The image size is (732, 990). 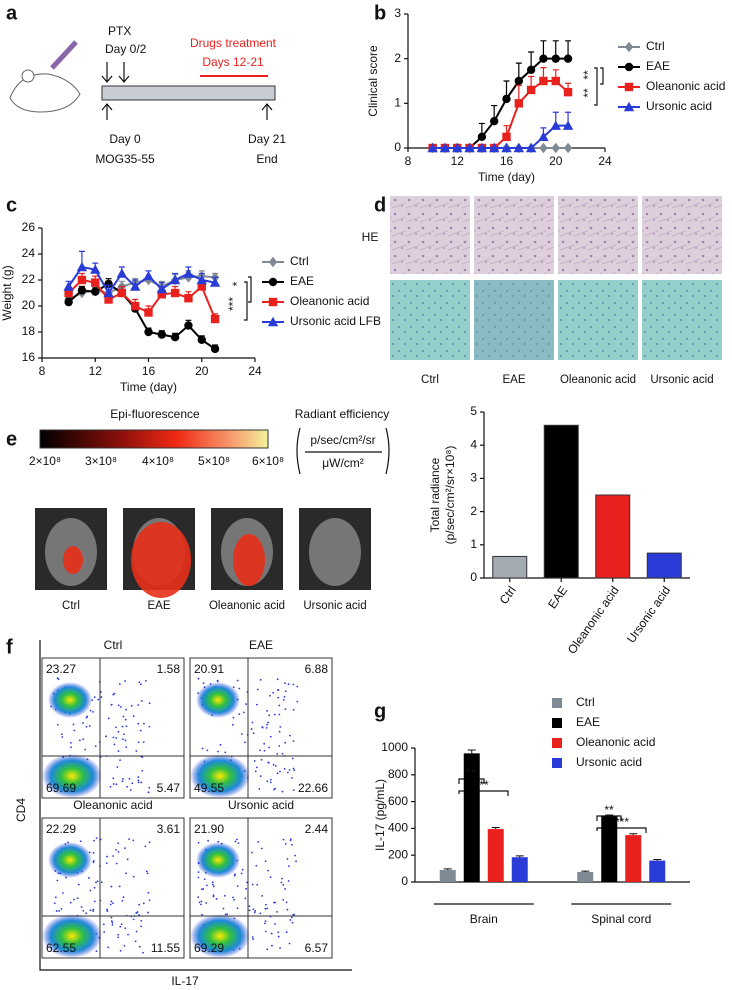 I want to click on quadrant-value: 22.66, so click(x=313, y=788).